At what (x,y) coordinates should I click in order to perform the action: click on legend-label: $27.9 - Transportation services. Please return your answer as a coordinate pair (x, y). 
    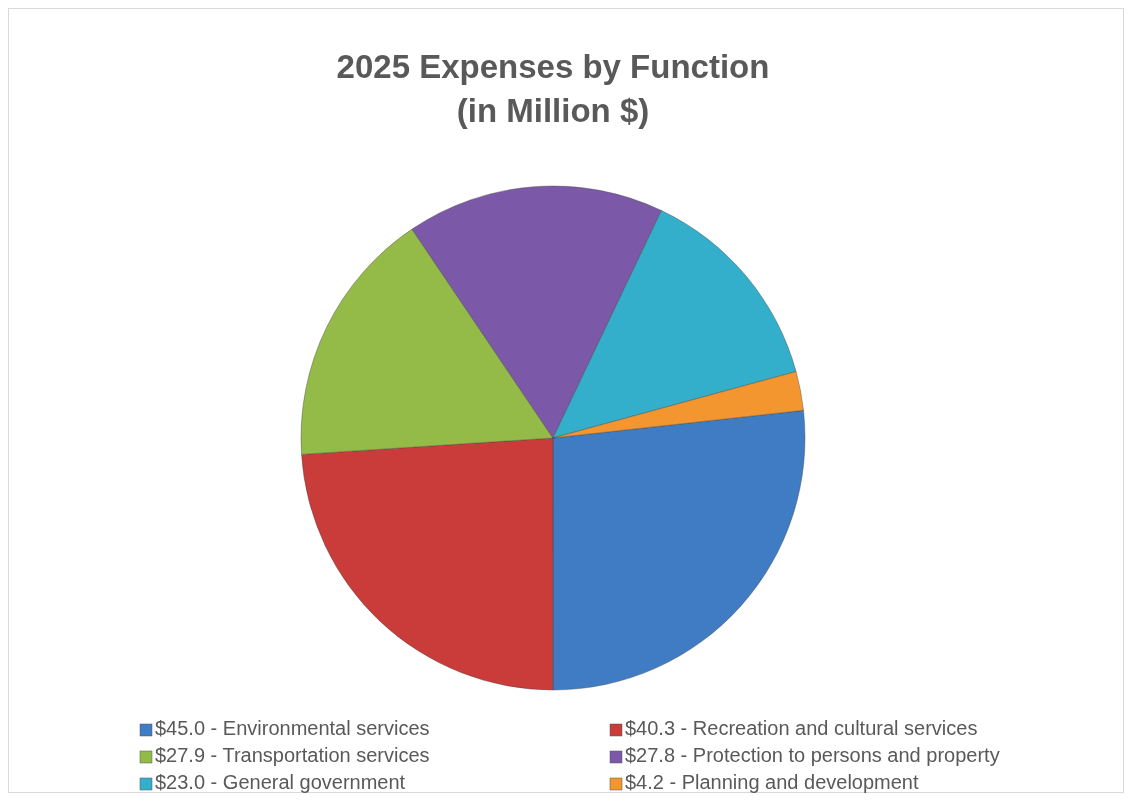
    Looking at the image, I should click on (292, 755).